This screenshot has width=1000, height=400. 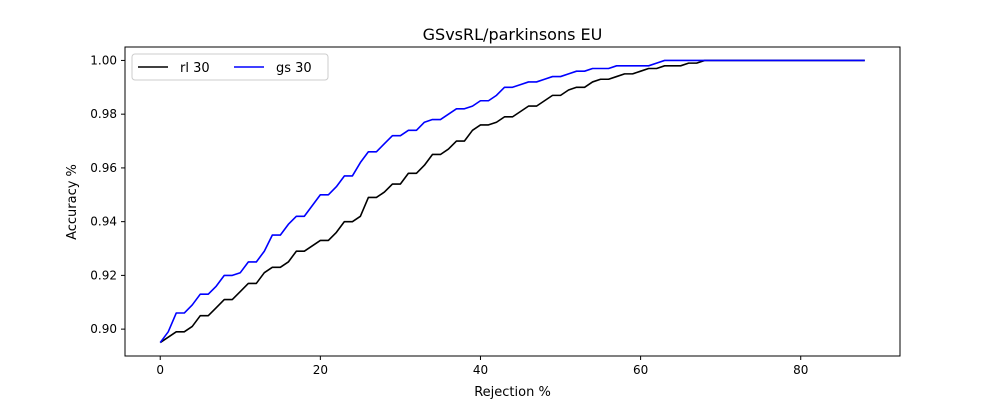 I want to click on x-tick-label: 20, so click(x=320, y=370).